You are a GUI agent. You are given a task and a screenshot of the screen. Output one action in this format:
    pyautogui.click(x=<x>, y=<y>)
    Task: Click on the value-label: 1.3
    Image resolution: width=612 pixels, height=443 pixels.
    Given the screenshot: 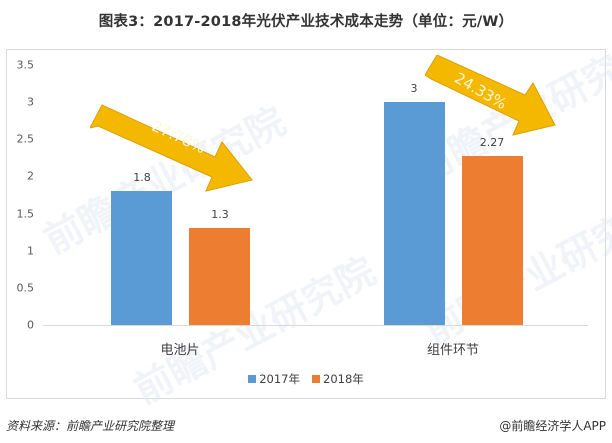 What is the action you would take?
    pyautogui.click(x=220, y=214)
    